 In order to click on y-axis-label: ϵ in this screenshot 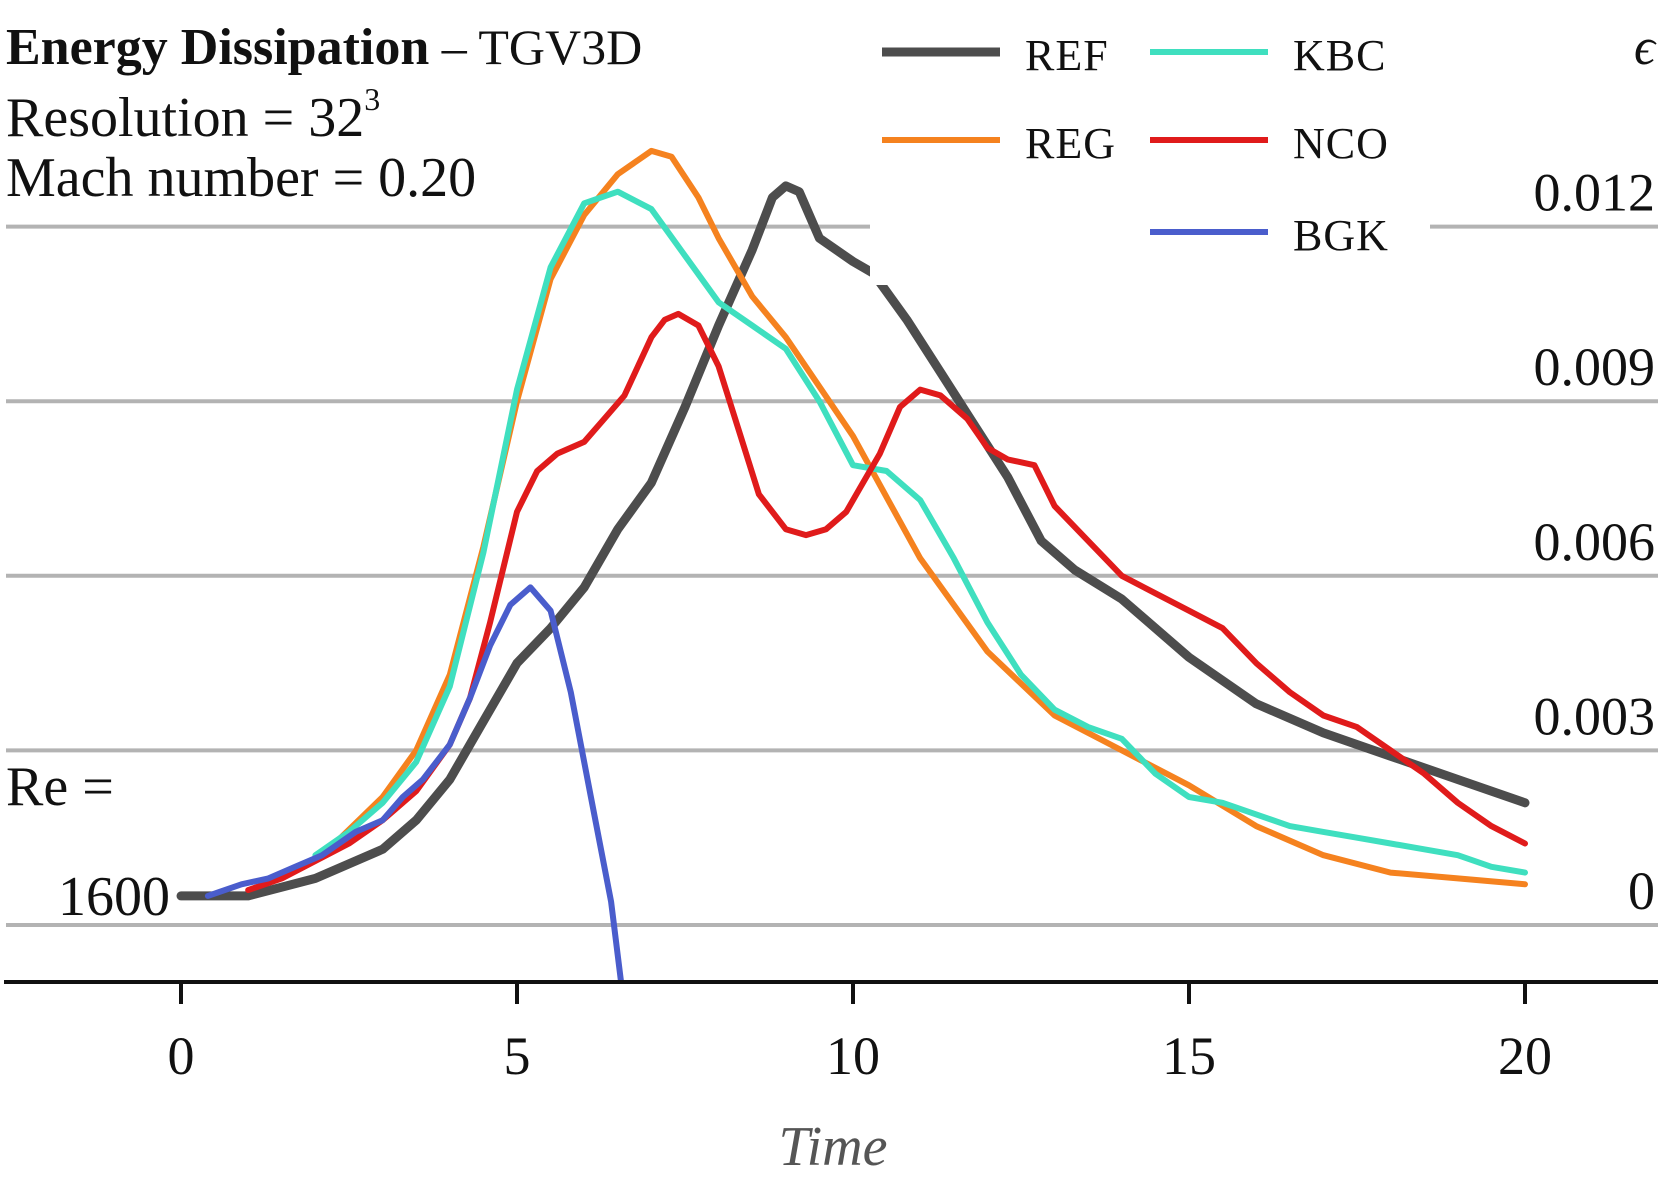, I will do `click(1645, 47)`.